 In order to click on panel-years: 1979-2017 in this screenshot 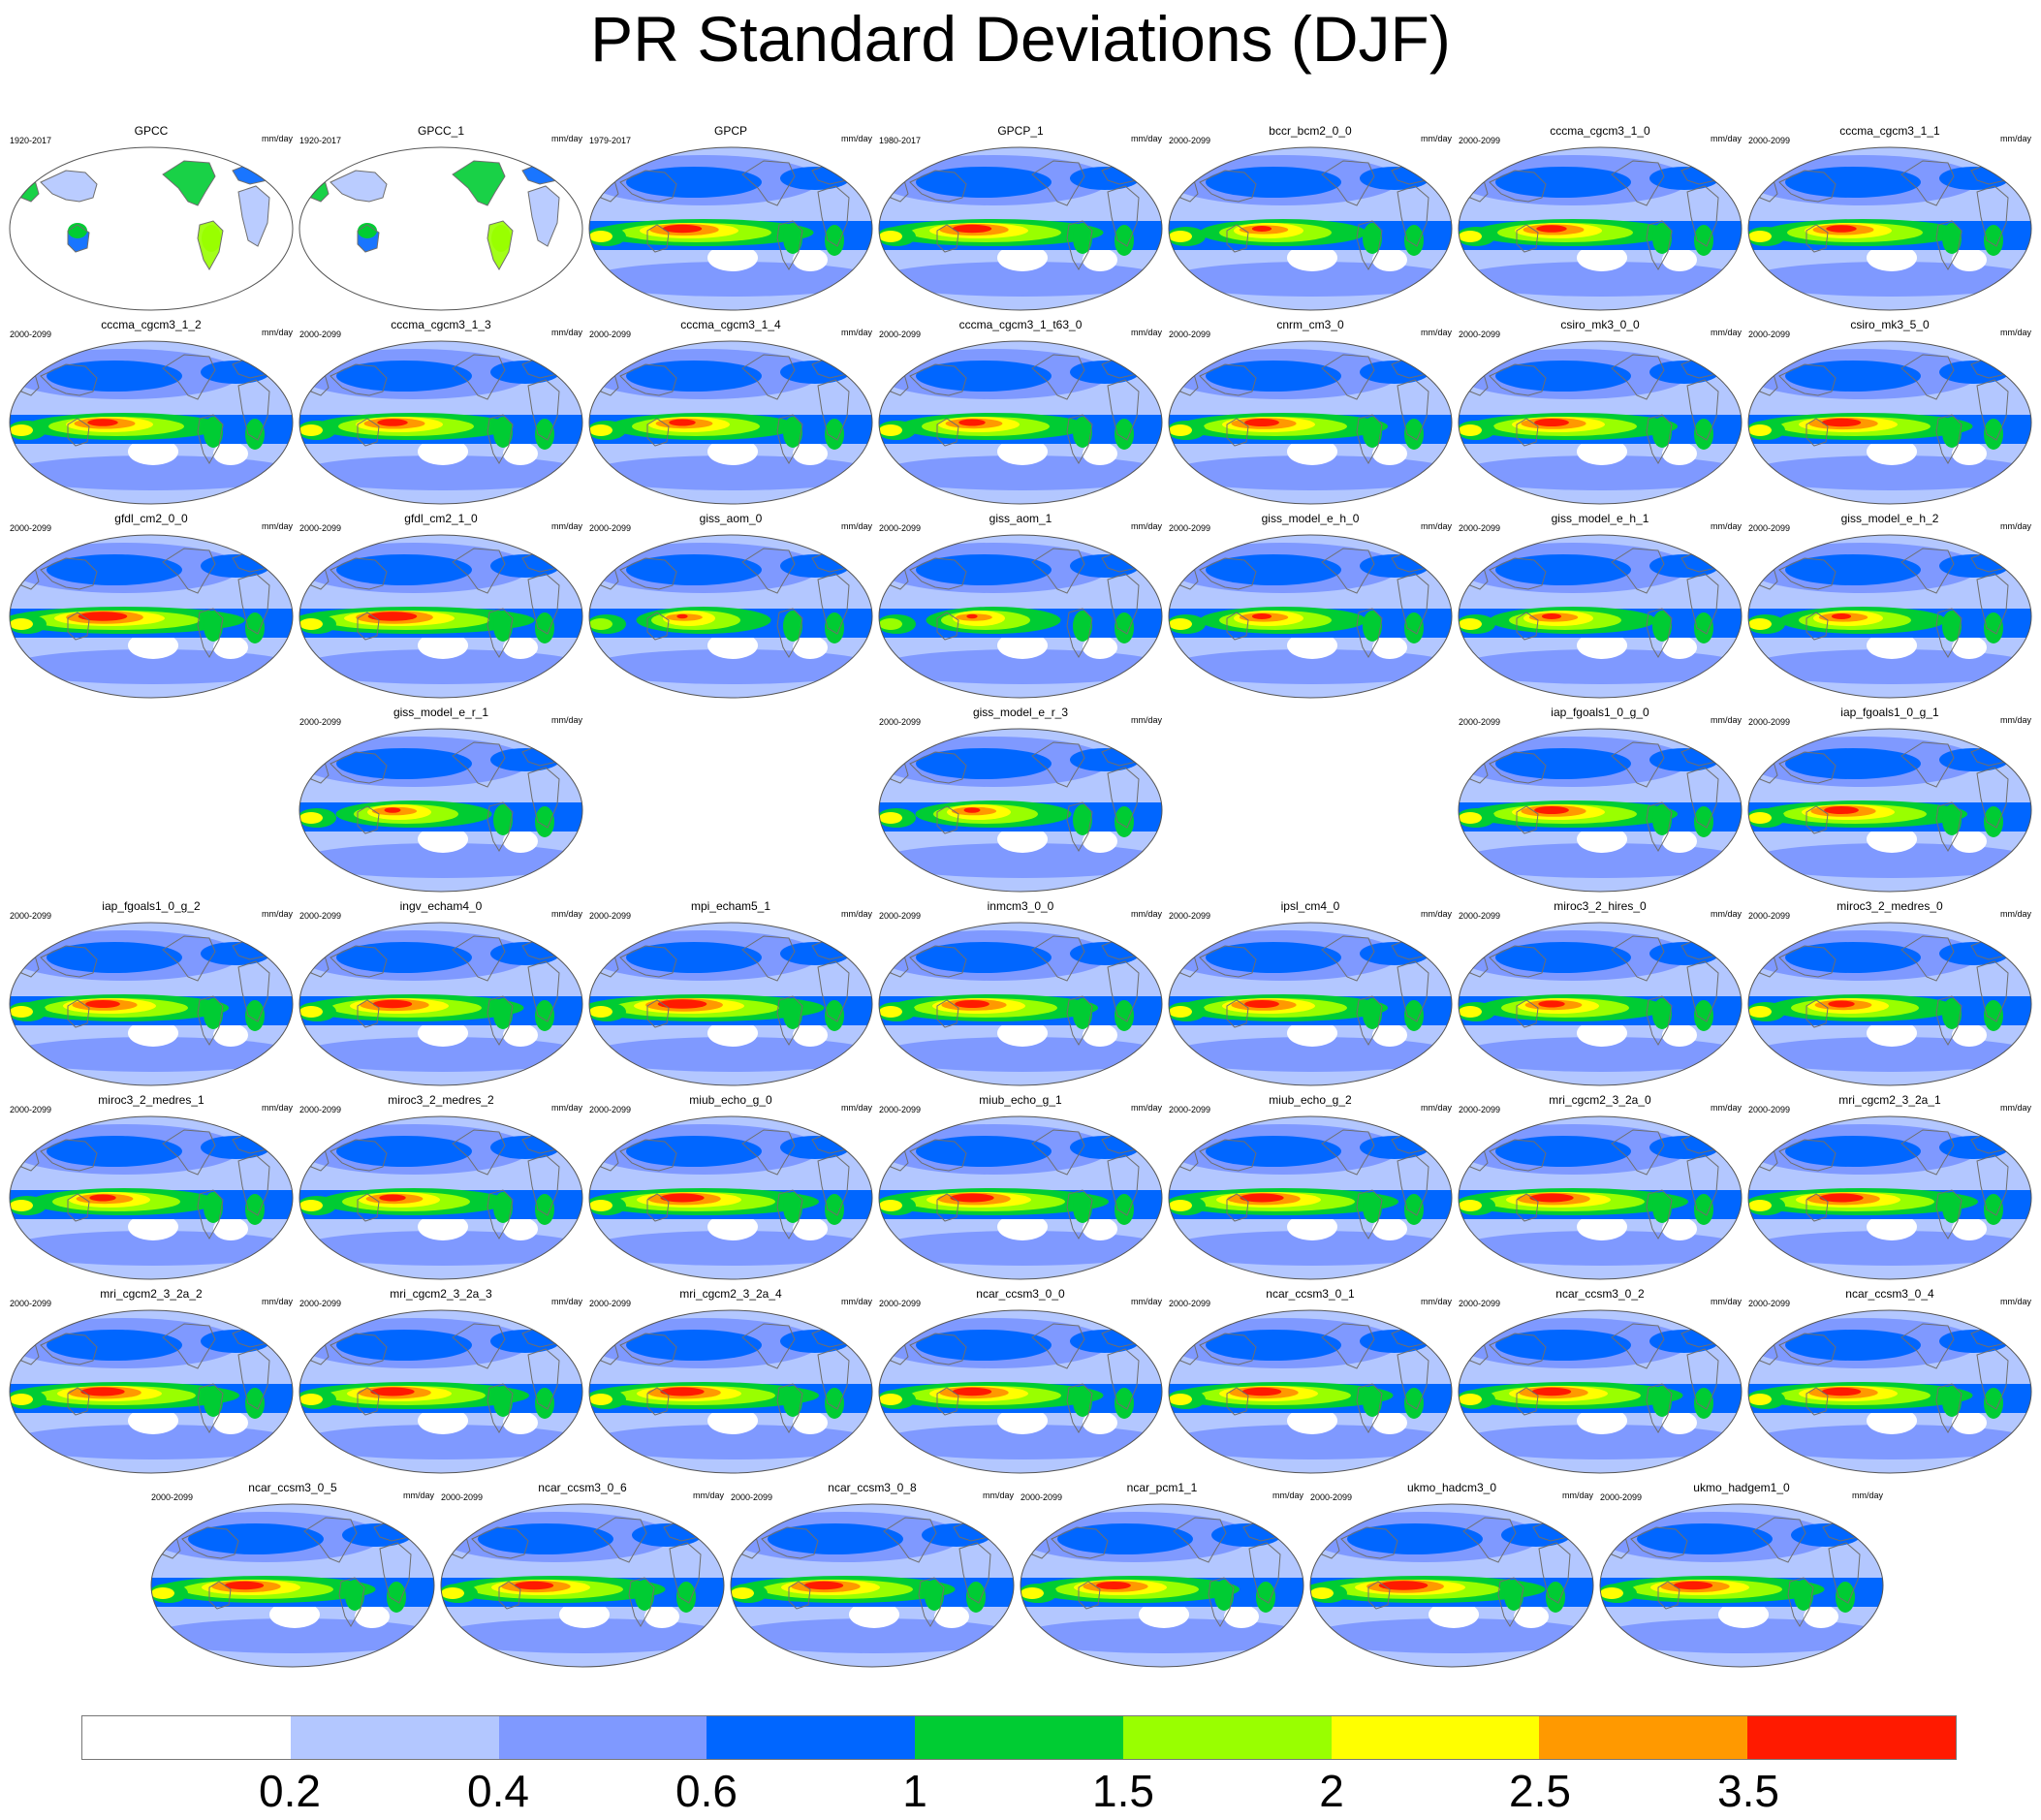, I will do `click(610, 140)`.